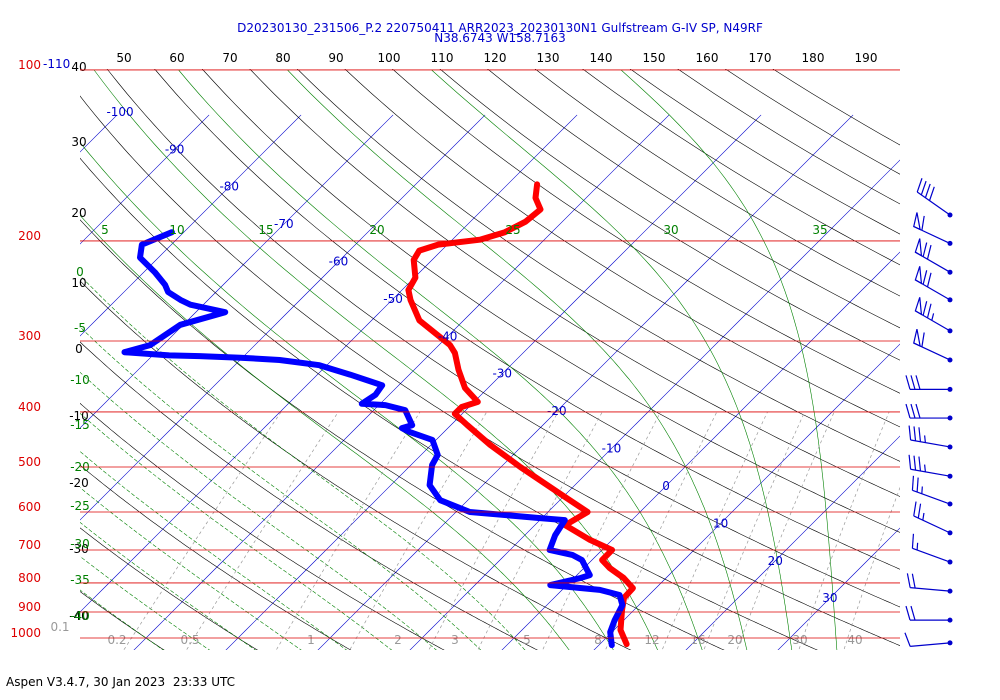  Describe the element at coordinates (79, 349) in the screenshot. I see `dry-adiabat-label: 0` at that location.